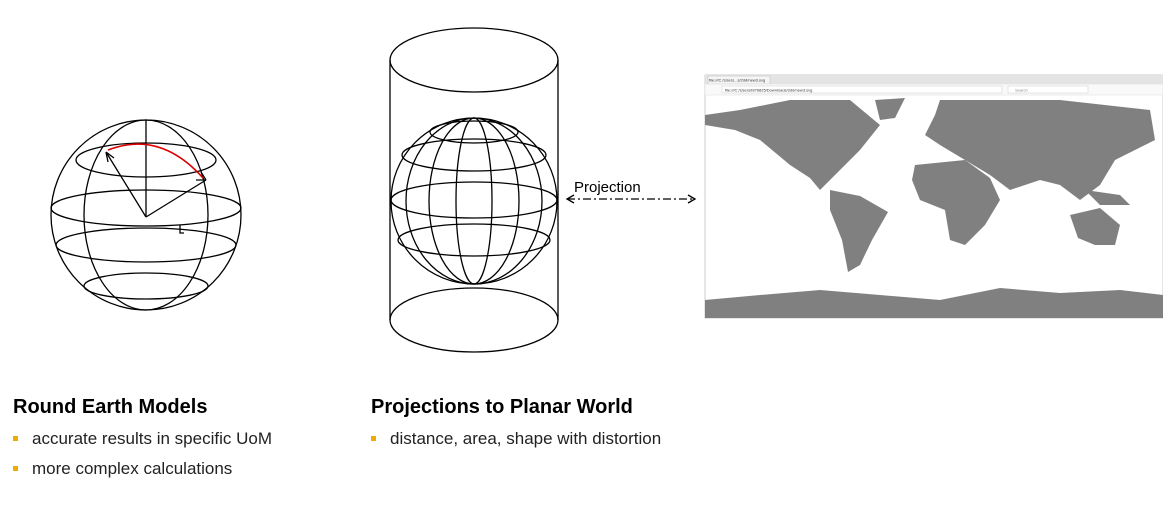 The height and width of the screenshot is (514, 1163). What do you see at coordinates (122, 469) in the screenshot?
I see `bullet: more complex calculations` at bounding box center [122, 469].